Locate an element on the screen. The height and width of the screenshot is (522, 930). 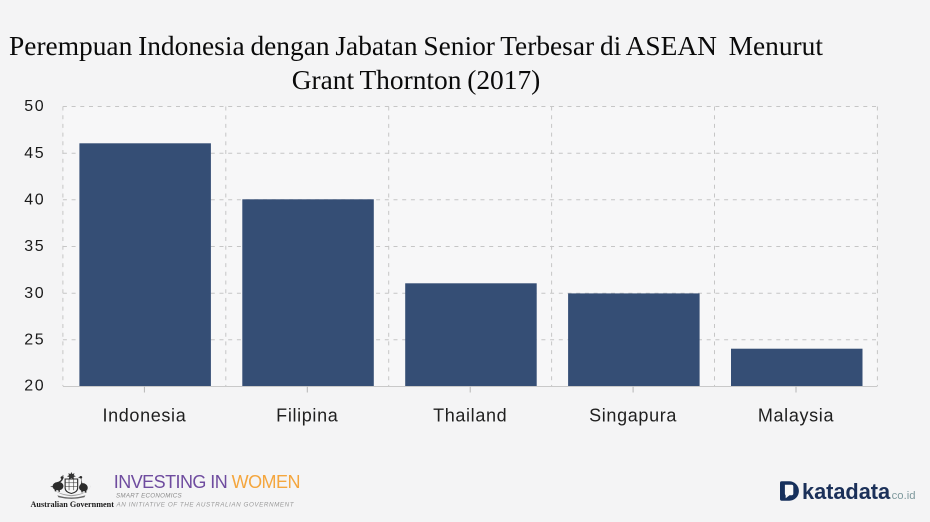
svg-text: Australian Government is located at coordinates (73, 504).